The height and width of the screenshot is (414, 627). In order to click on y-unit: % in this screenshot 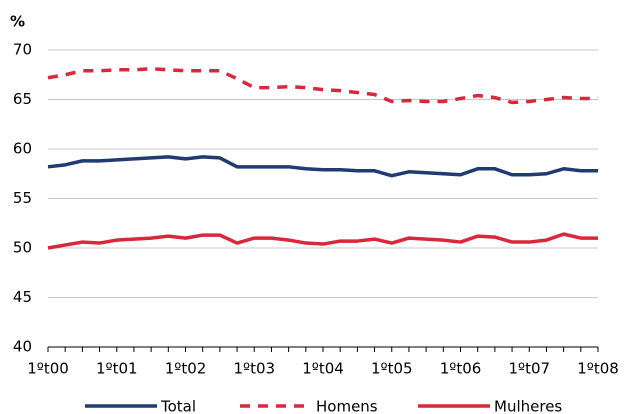, I will do `click(17, 22)`.